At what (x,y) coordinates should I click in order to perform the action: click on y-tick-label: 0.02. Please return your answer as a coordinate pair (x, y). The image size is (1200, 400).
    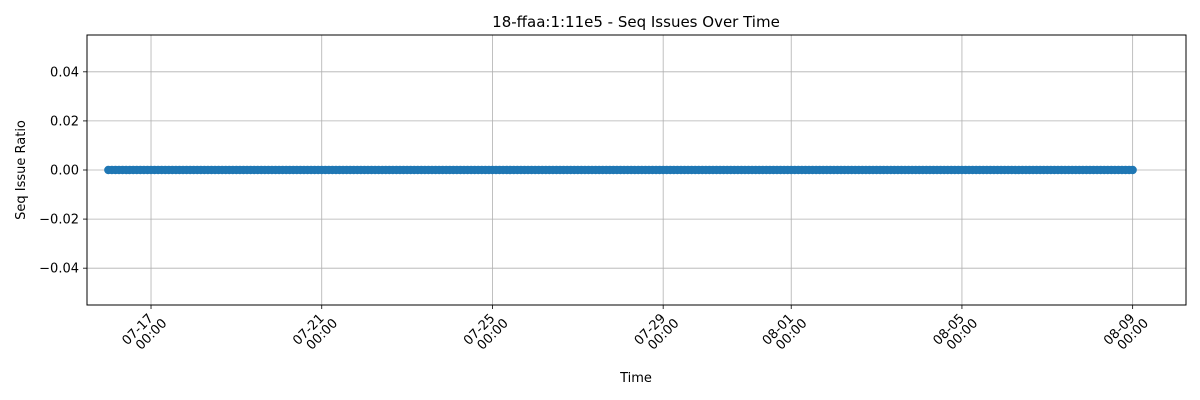
    Looking at the image, I should click on (64, 121).